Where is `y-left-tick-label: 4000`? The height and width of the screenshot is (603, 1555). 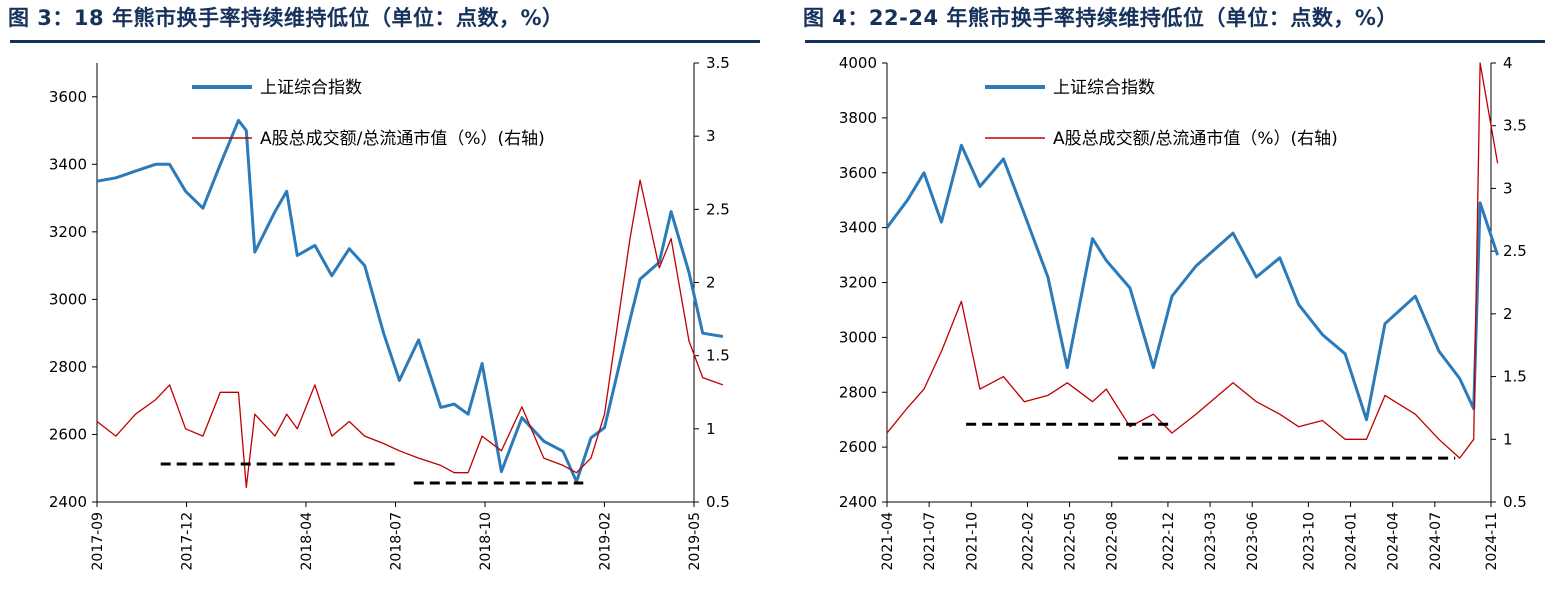 y-left-tick-label: 4000 is located at coordinates (858, 63).